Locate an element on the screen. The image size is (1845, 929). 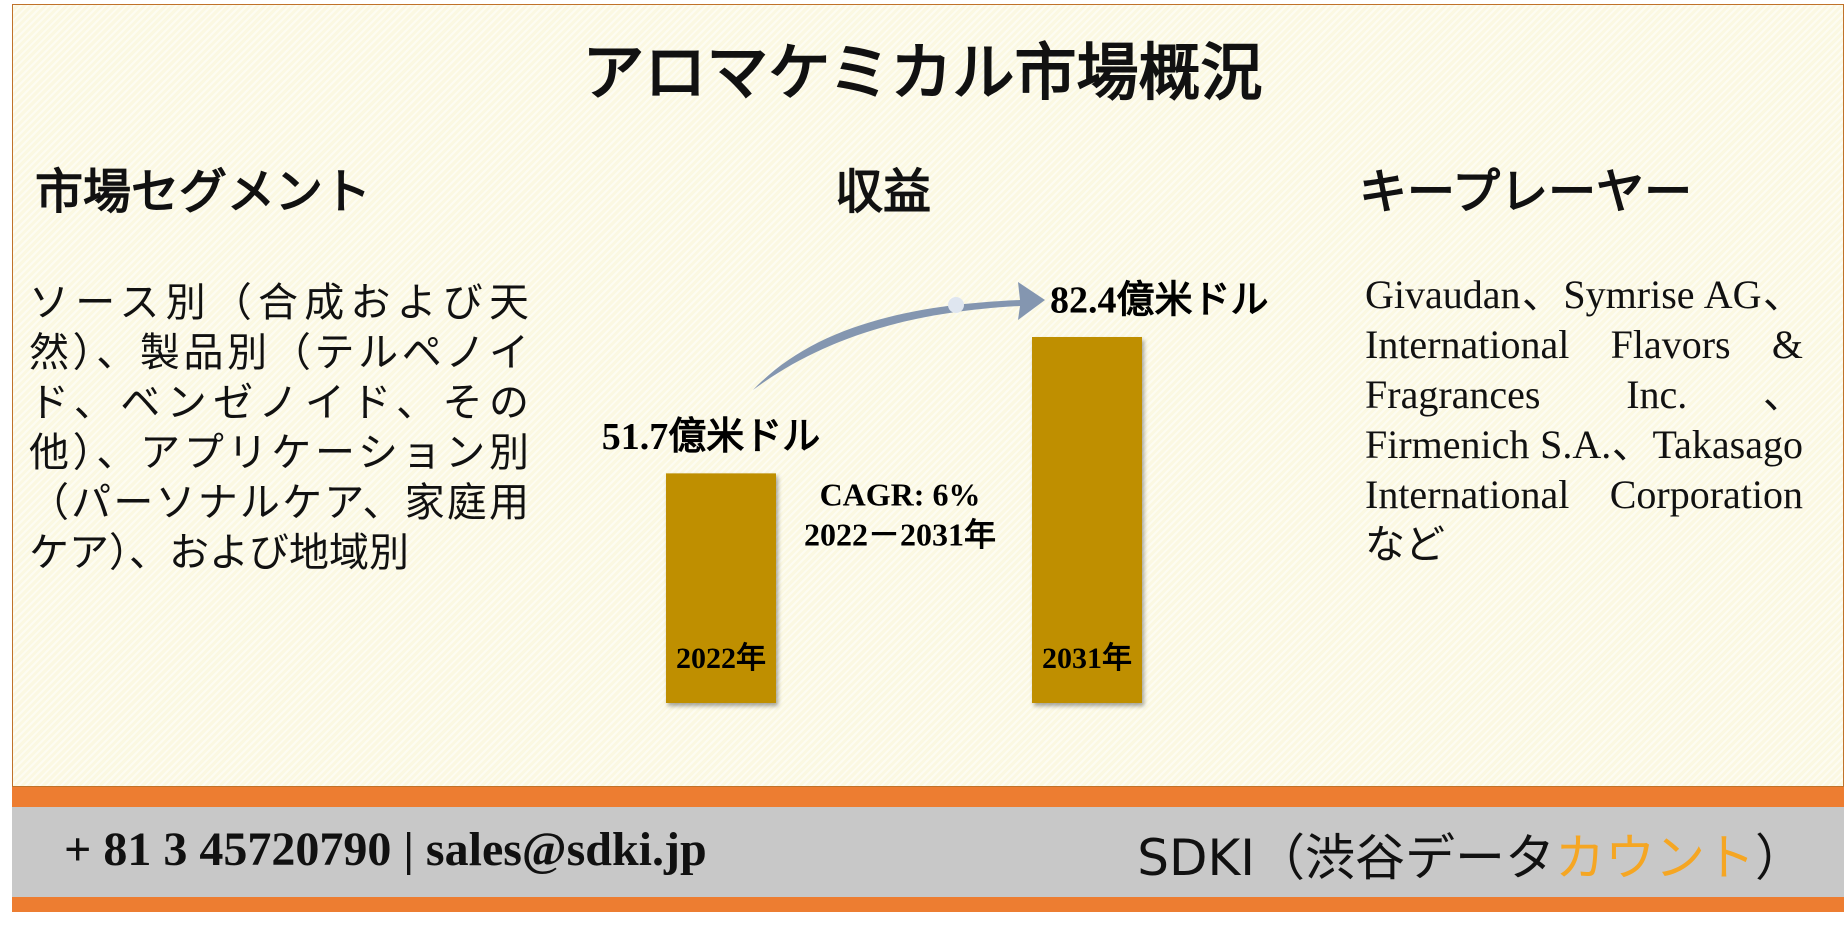
contact: + 81 3 45720790 | sales@sdki.jp is located at coordinates (385, 849).